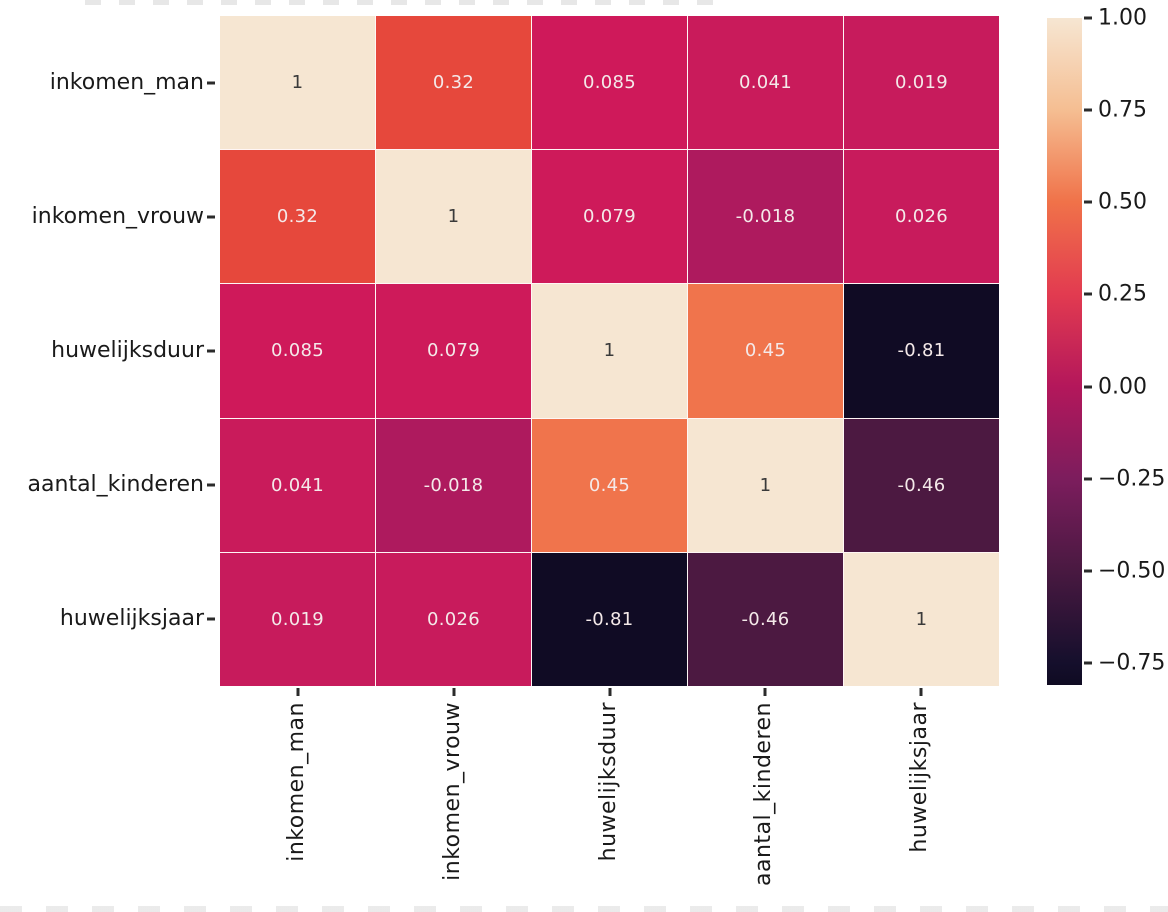 This screenshot has height=912, width=1168. I want to click on colorbar-gradient, so click(1064, 351).